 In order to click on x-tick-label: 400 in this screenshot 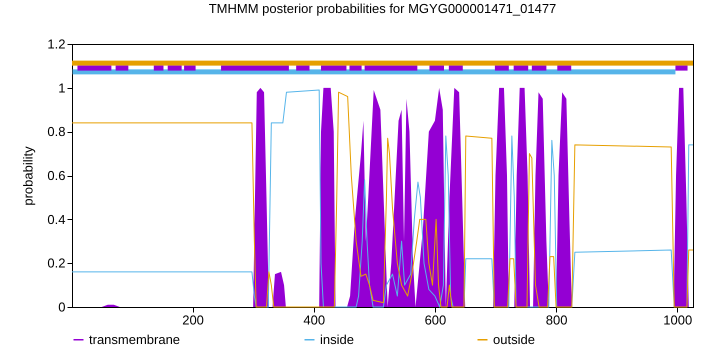, I will do `click(314, 320)`.